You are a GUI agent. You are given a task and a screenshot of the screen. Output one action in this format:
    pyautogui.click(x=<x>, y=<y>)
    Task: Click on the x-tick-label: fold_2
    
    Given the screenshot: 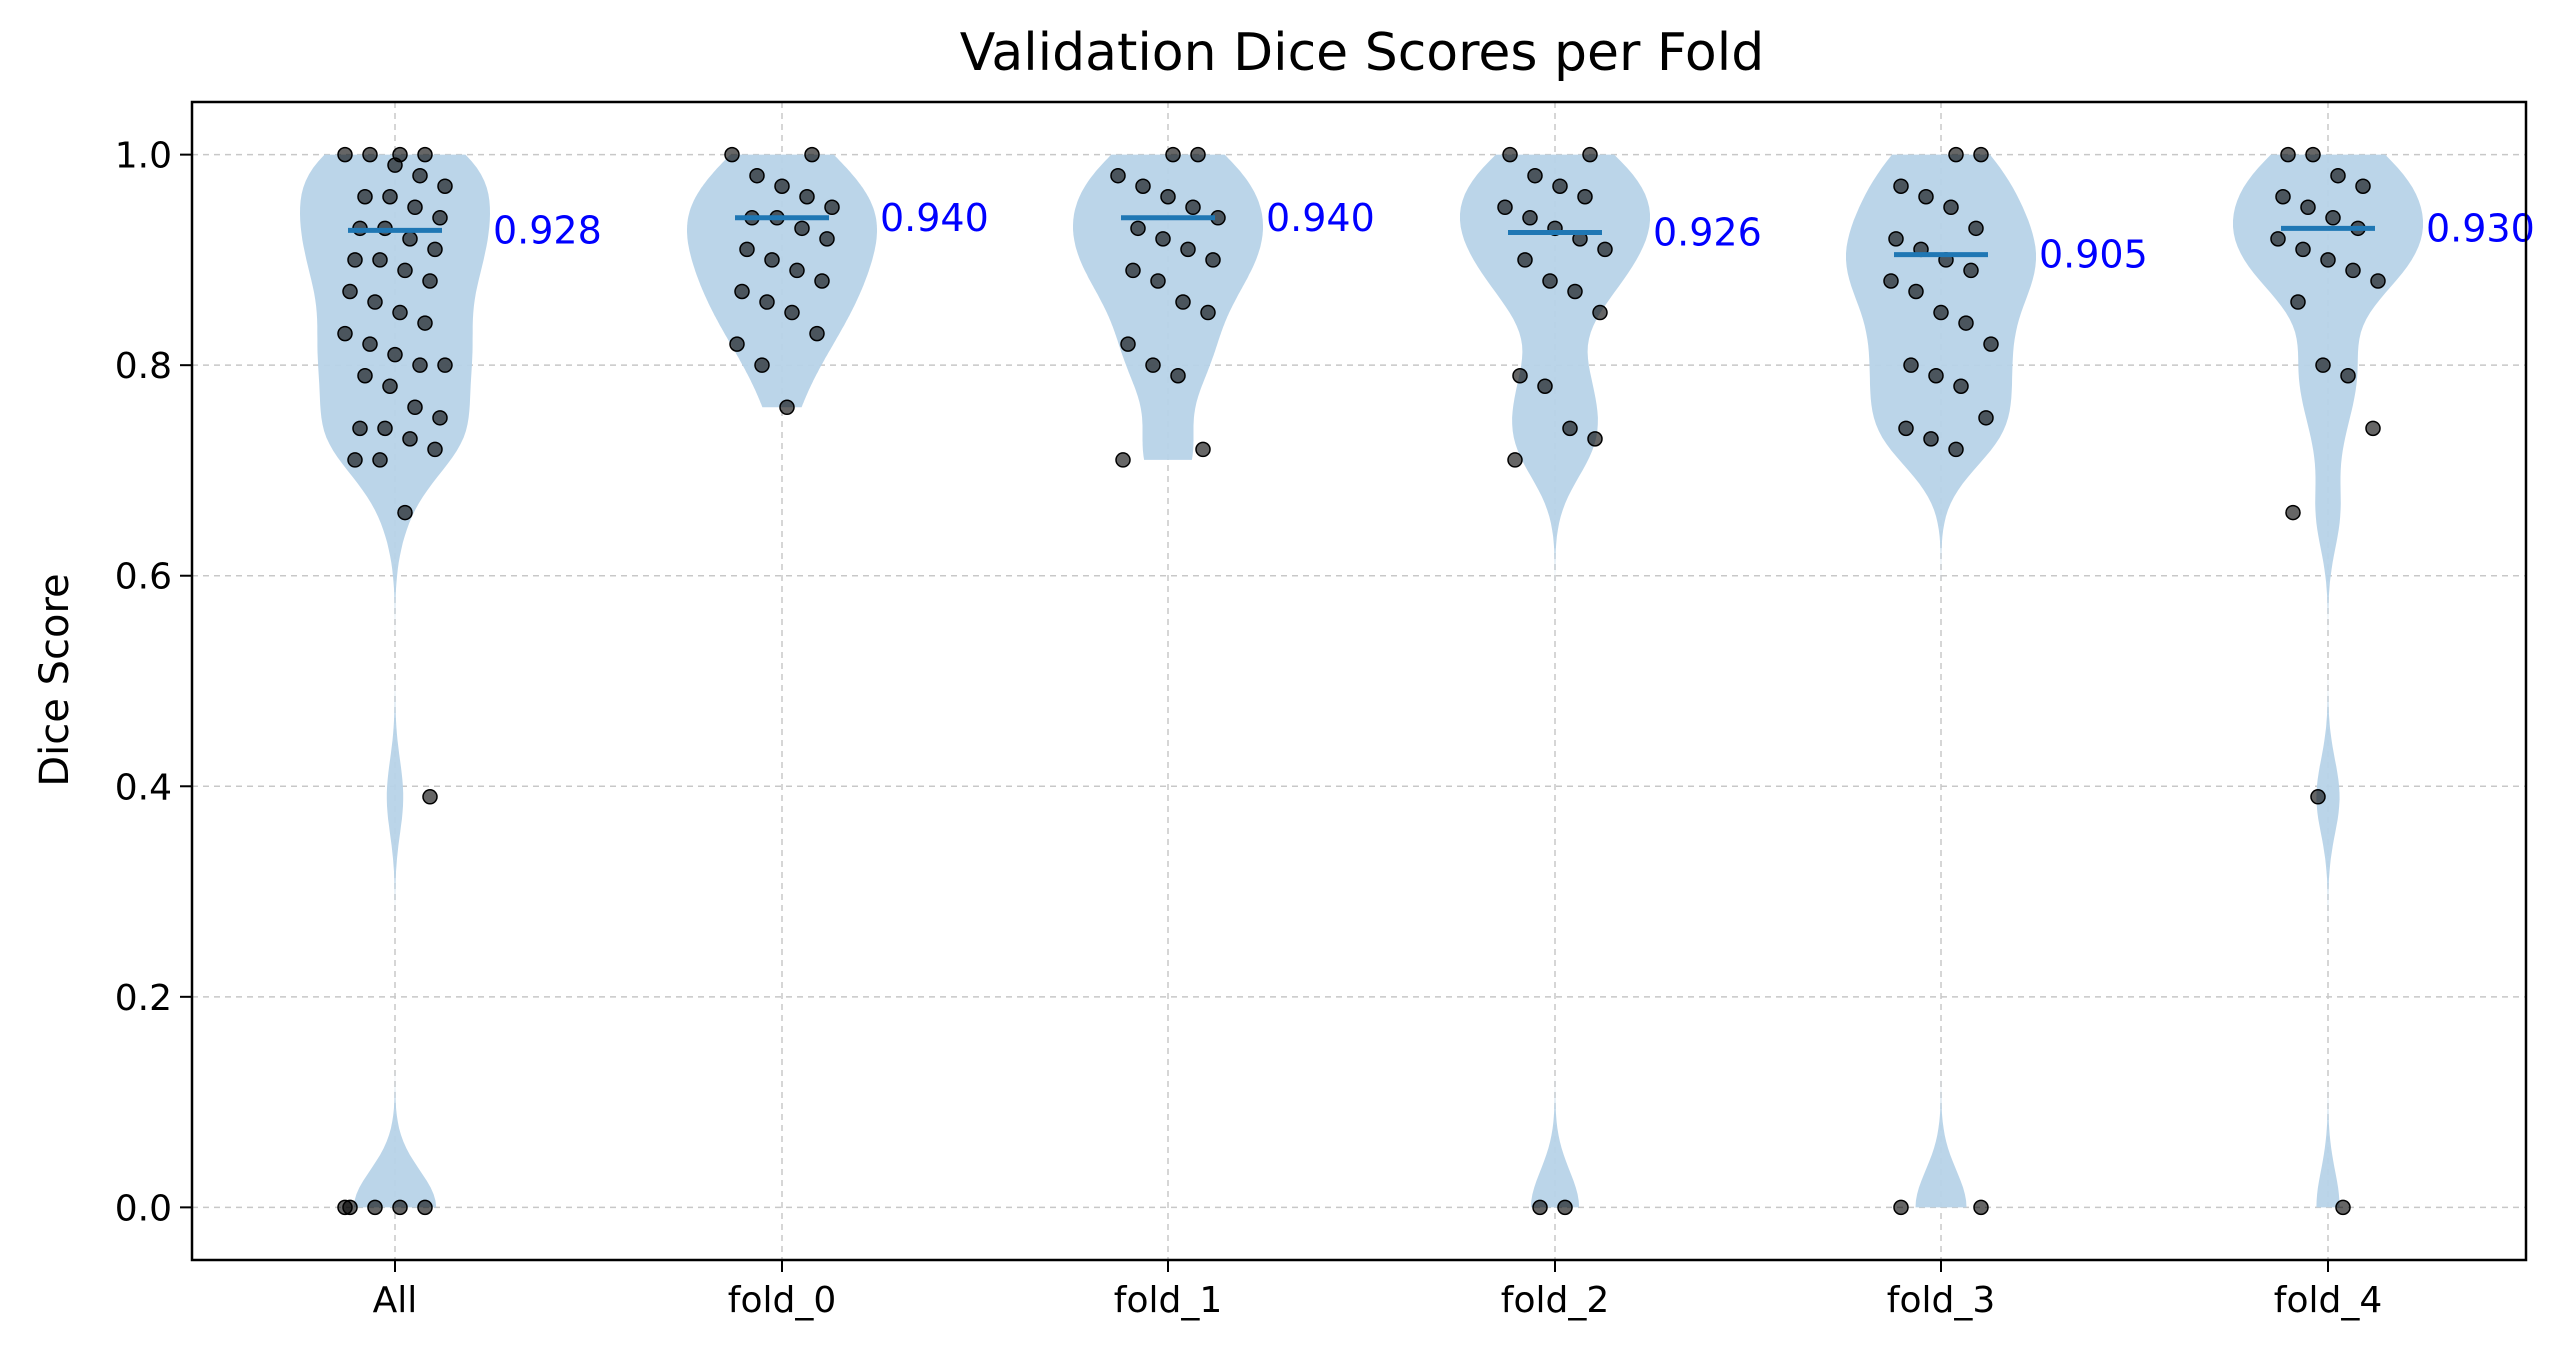 What is the action you would take?
    pyautogui.click(x=1555, y=1300)
    